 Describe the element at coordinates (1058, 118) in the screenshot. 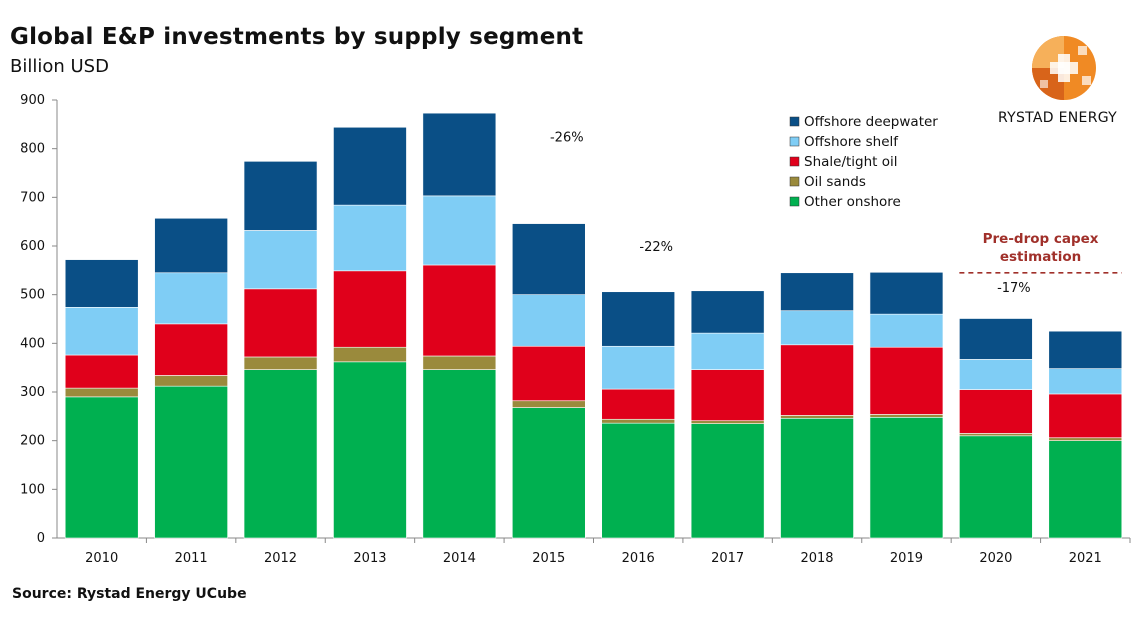

I see `logo-text: RYSTAD ENERGY` at that location.